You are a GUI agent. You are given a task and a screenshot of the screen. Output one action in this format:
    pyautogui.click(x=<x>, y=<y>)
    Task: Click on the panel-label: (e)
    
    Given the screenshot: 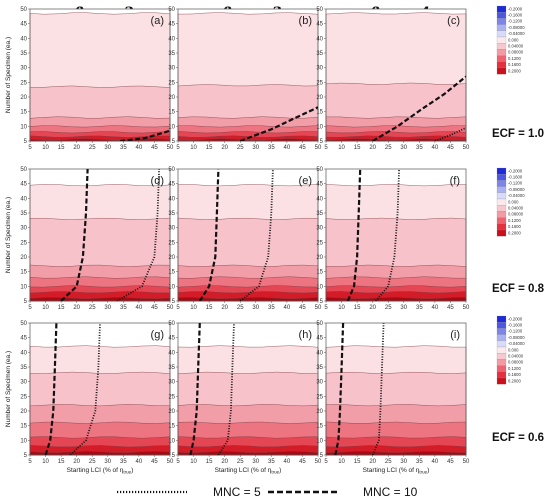 What is the action you would take?
    pyautogui.click(x=305, y=181)
    